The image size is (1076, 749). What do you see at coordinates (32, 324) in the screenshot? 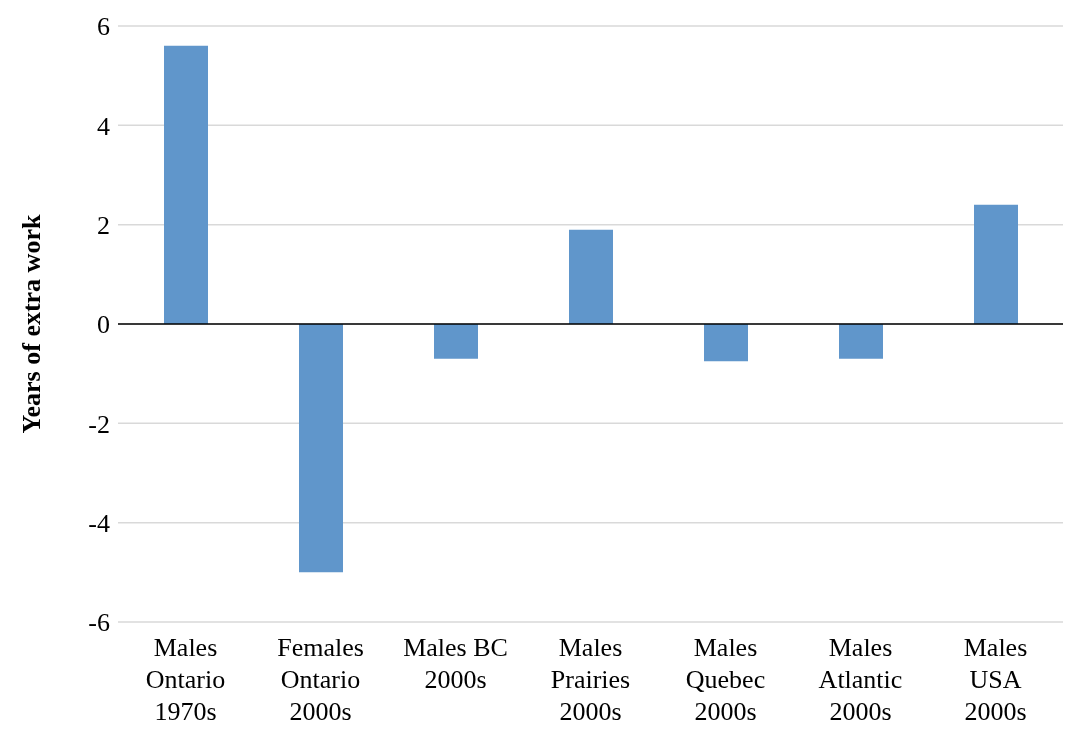
I see `y-axis-title: Years of extra work` at bounding box center [32, 324].